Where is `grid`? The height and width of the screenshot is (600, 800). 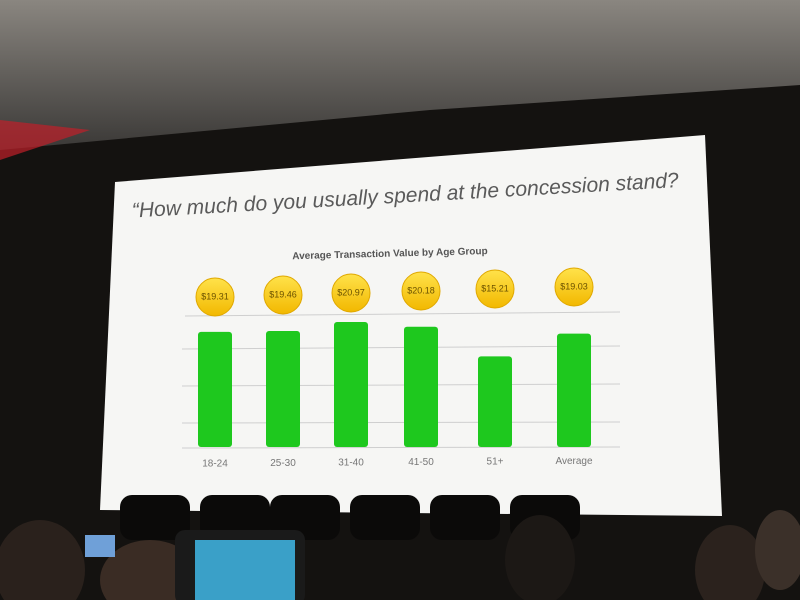 grid is located at coordinates (401, 380).